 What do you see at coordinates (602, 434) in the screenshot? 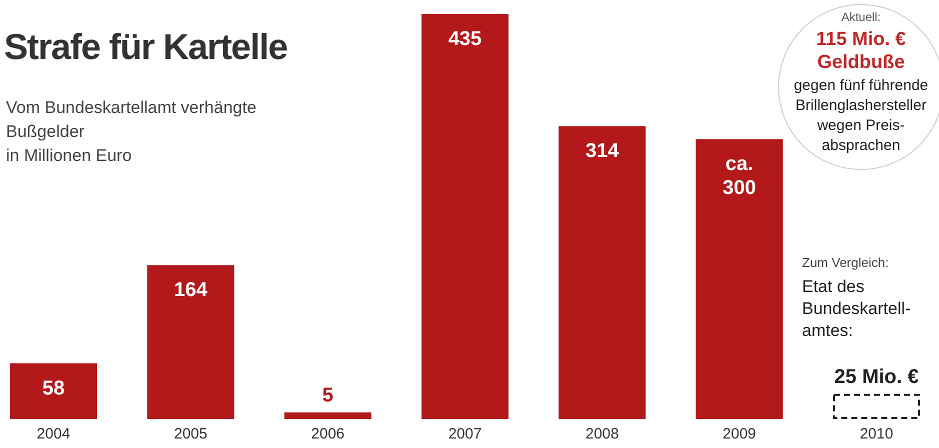
I see `x-tick-label: 2008` at bounding box center [602, 434].